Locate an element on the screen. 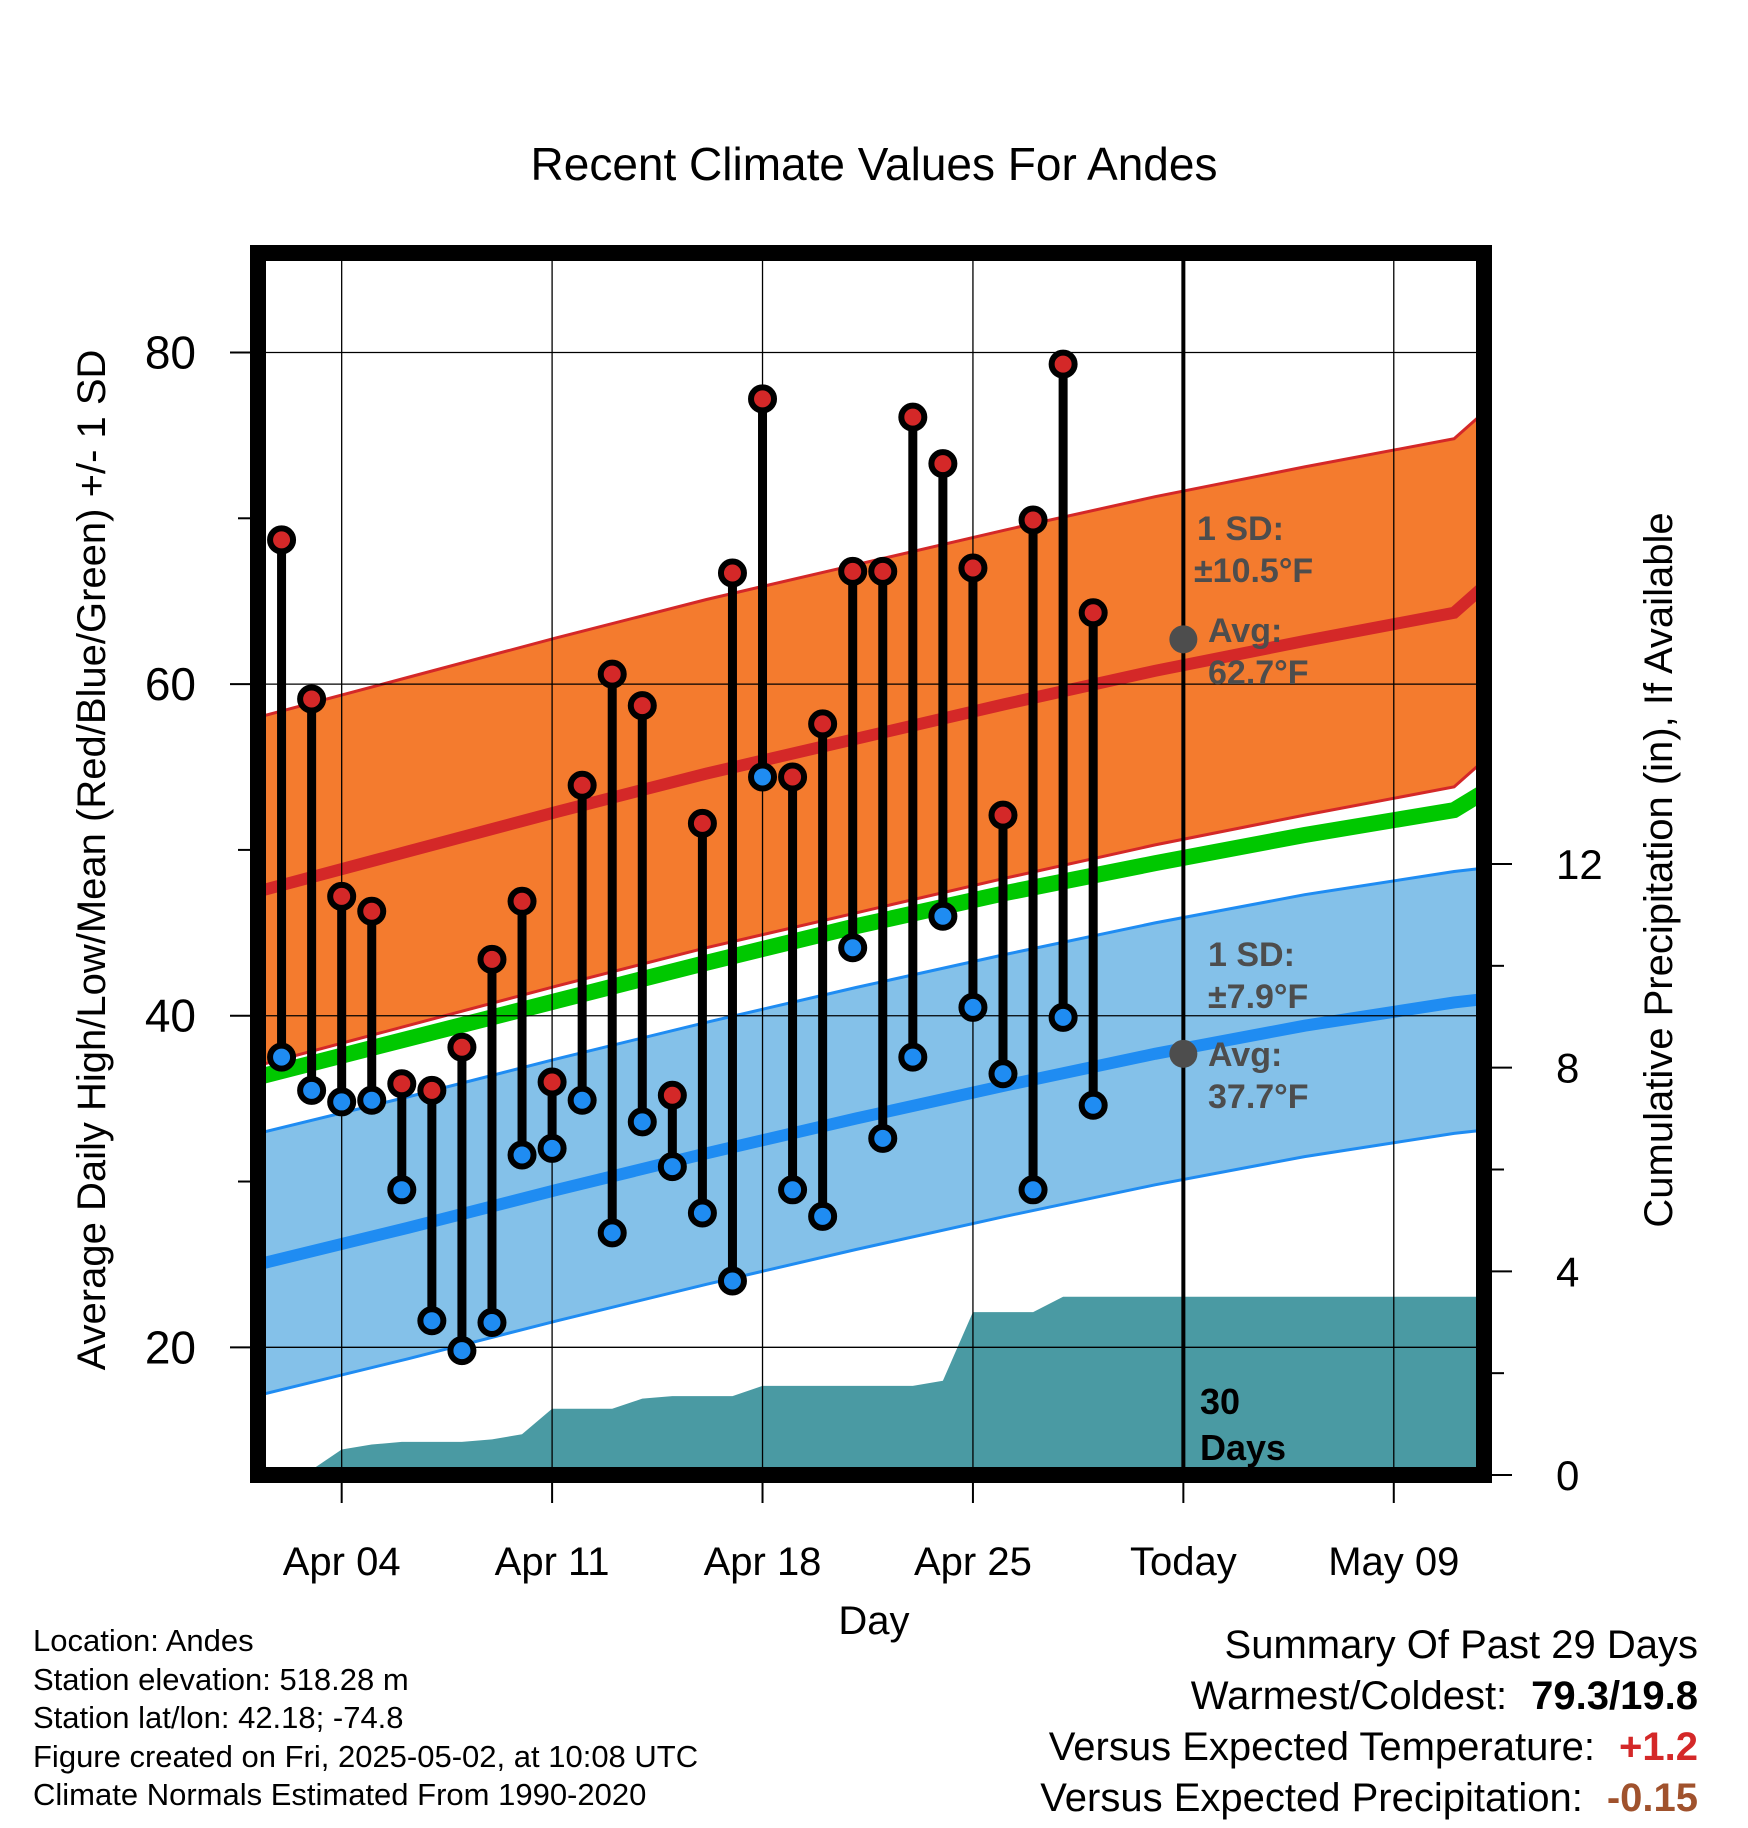 The image size is (1748, 1828). x-tick-label-4: Today is located at coordinates (1183, 1562).